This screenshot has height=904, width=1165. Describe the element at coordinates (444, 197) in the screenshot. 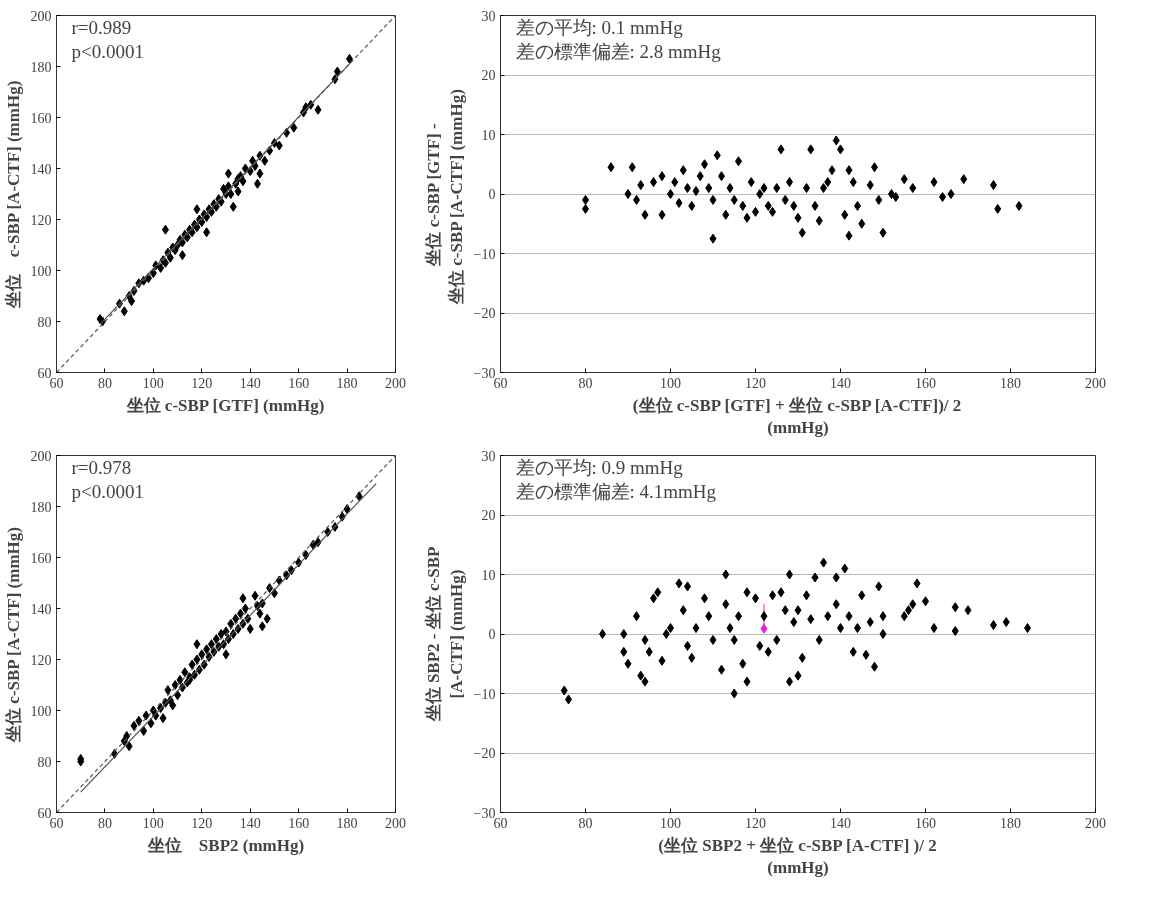

I see `y-axis-title: 坐位 c-SBP [GTF] - 坐位 c-SBP [A-CTF] (mmHg)` at that location.